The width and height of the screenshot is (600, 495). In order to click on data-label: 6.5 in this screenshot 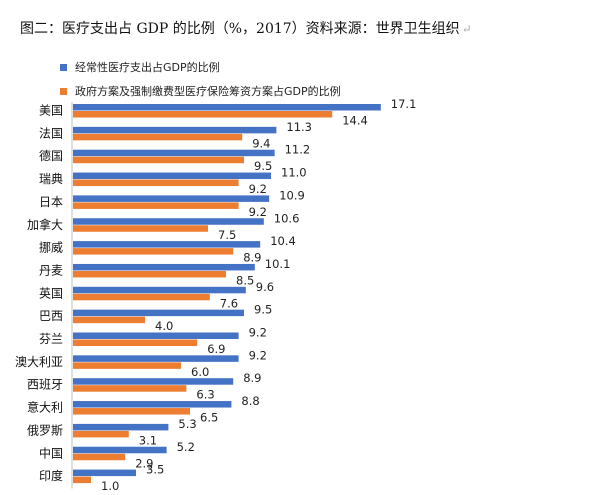, I will do `click(209, 418)`.